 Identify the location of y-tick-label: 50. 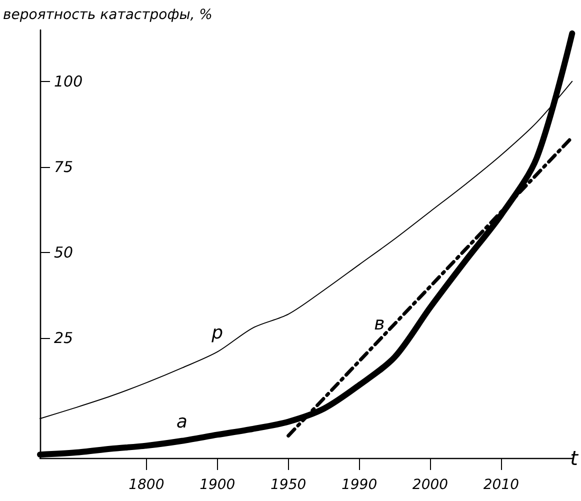
(64, 253).